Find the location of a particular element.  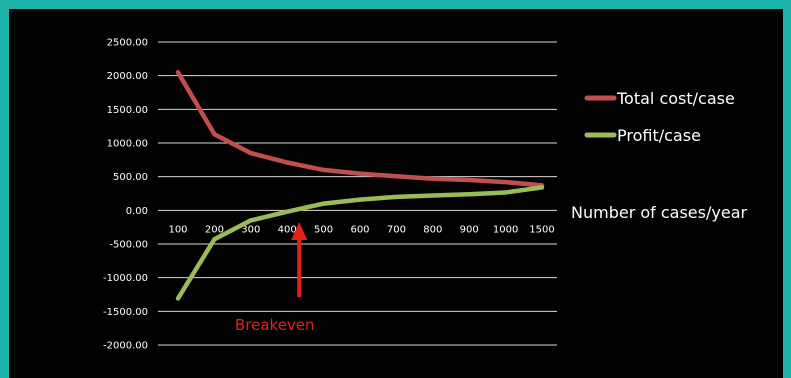

y-tick-label: -500.00 is located at coordinates (128, 245).